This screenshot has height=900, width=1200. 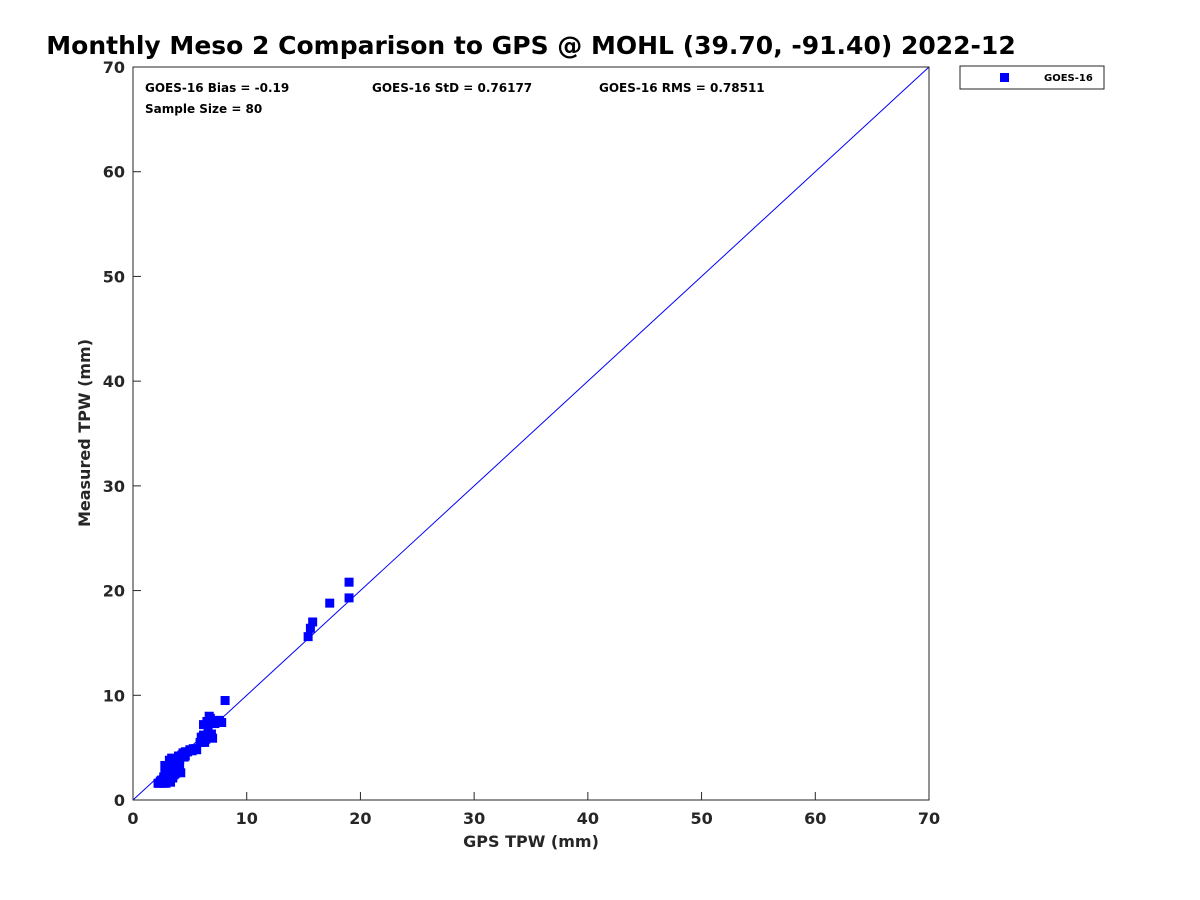 I want to click on y-tick-label: 0, so click(x=119, y=800).